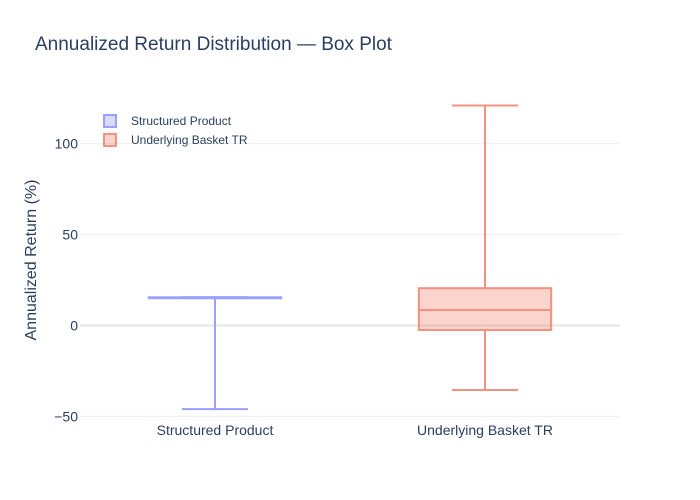 This screenshot has width=700, height=500. Describe the element at coordinates (74, 325) in the screenshot. I see `y-tick-label: 0` at that location.